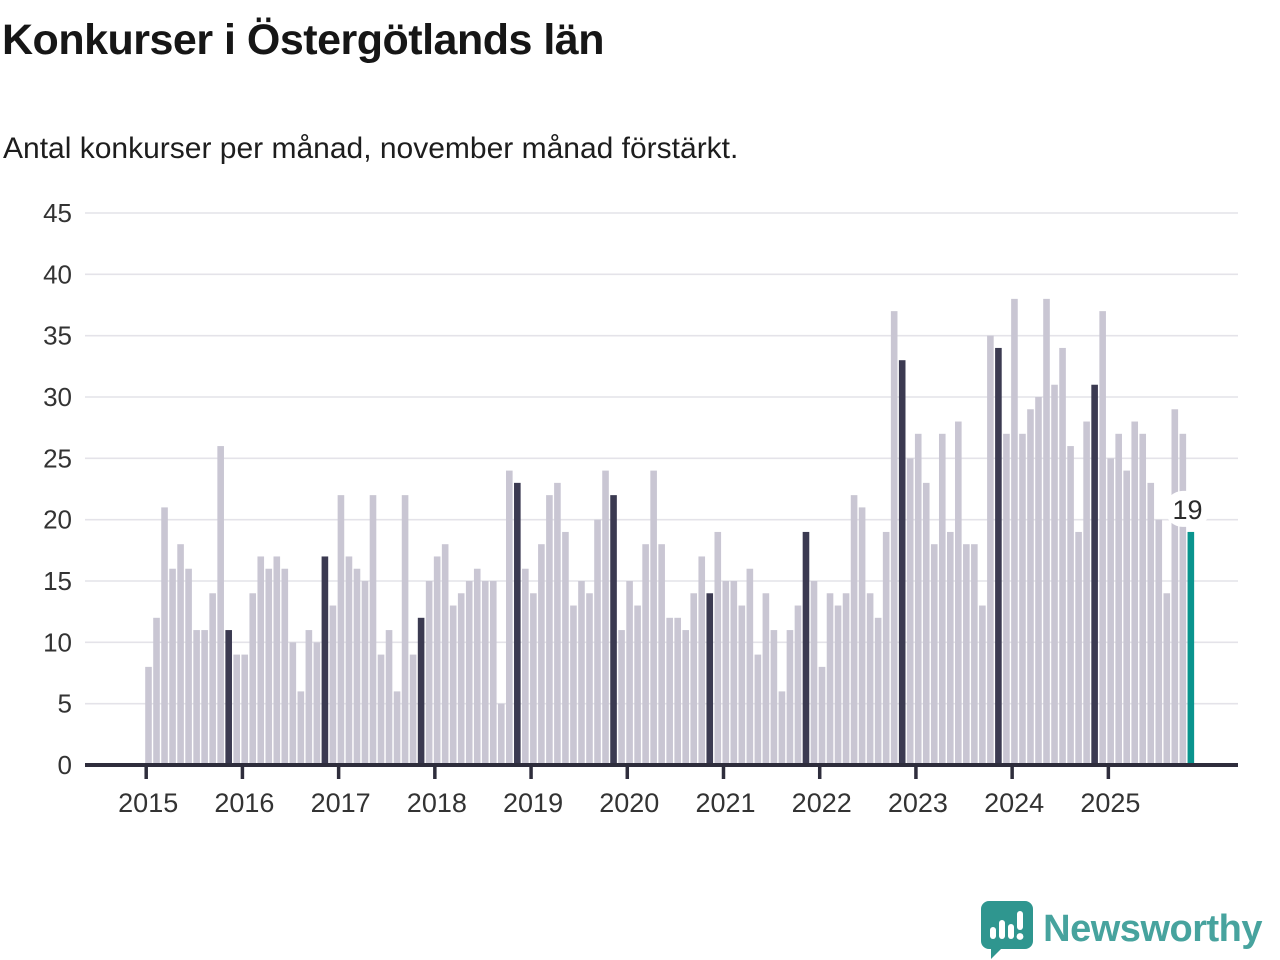 The height and width of the screenshot is (960, 1280). I want to click on y-axis-tick-label: 20, so click(57, 520).